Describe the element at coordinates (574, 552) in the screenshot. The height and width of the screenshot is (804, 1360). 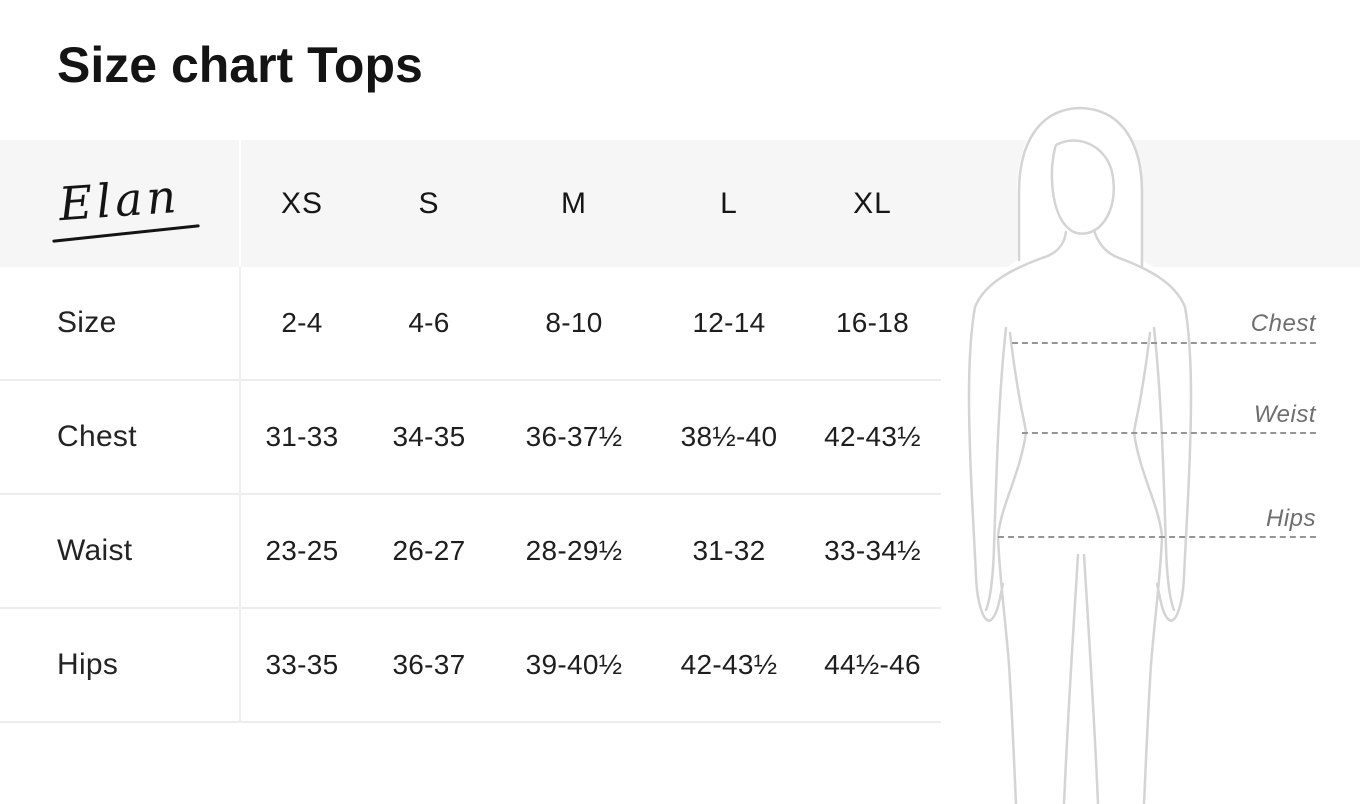
I see `waist-m-value: 28-29½` at that location.